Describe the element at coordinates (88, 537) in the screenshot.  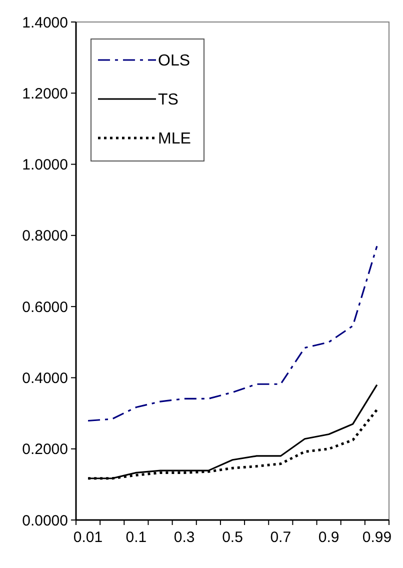
I see `x-tick-label: 0.01` at that location.